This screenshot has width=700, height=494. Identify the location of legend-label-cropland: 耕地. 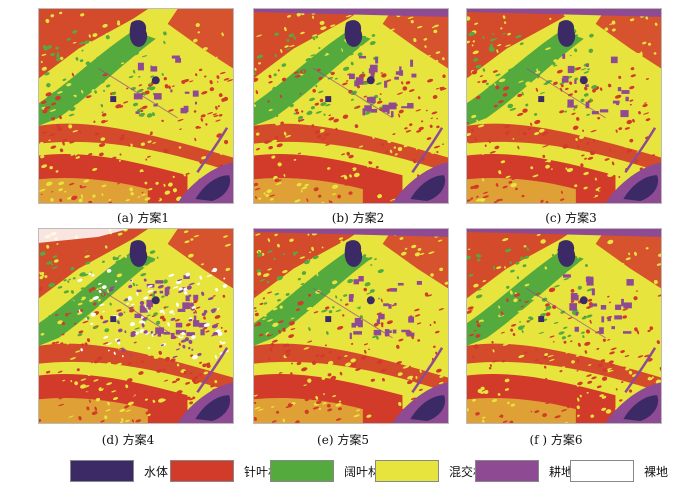
(561, 471).